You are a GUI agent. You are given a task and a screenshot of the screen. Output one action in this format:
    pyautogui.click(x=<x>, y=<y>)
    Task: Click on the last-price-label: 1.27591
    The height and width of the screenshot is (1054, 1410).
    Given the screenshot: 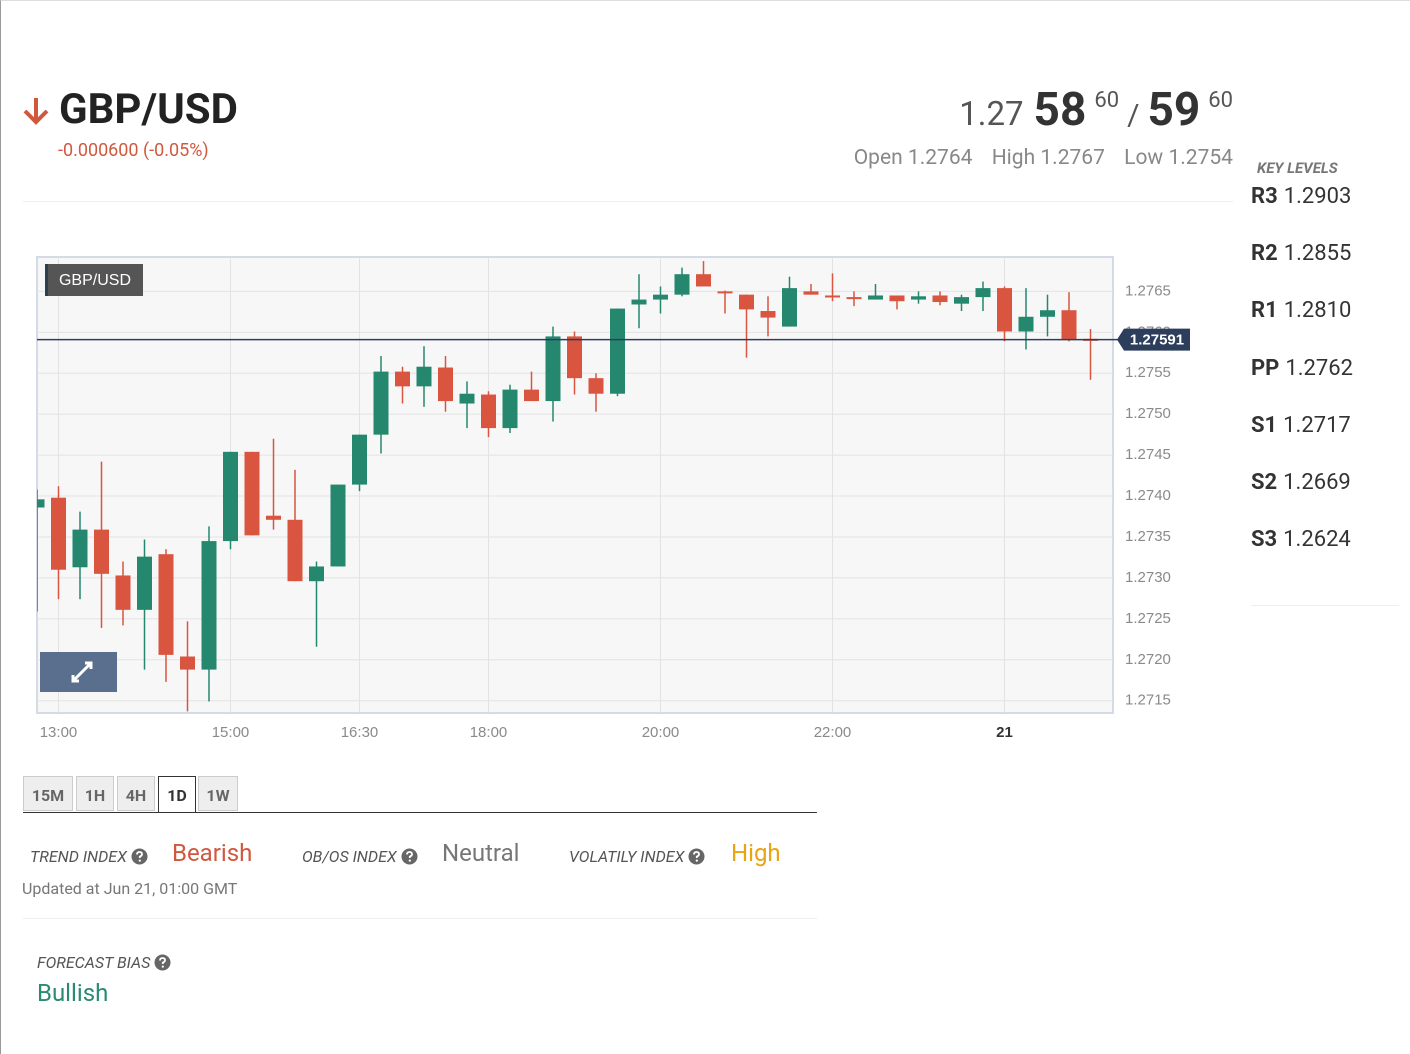 What is the action you would take?
    pyautogui.click(x=1157, y=340)
    